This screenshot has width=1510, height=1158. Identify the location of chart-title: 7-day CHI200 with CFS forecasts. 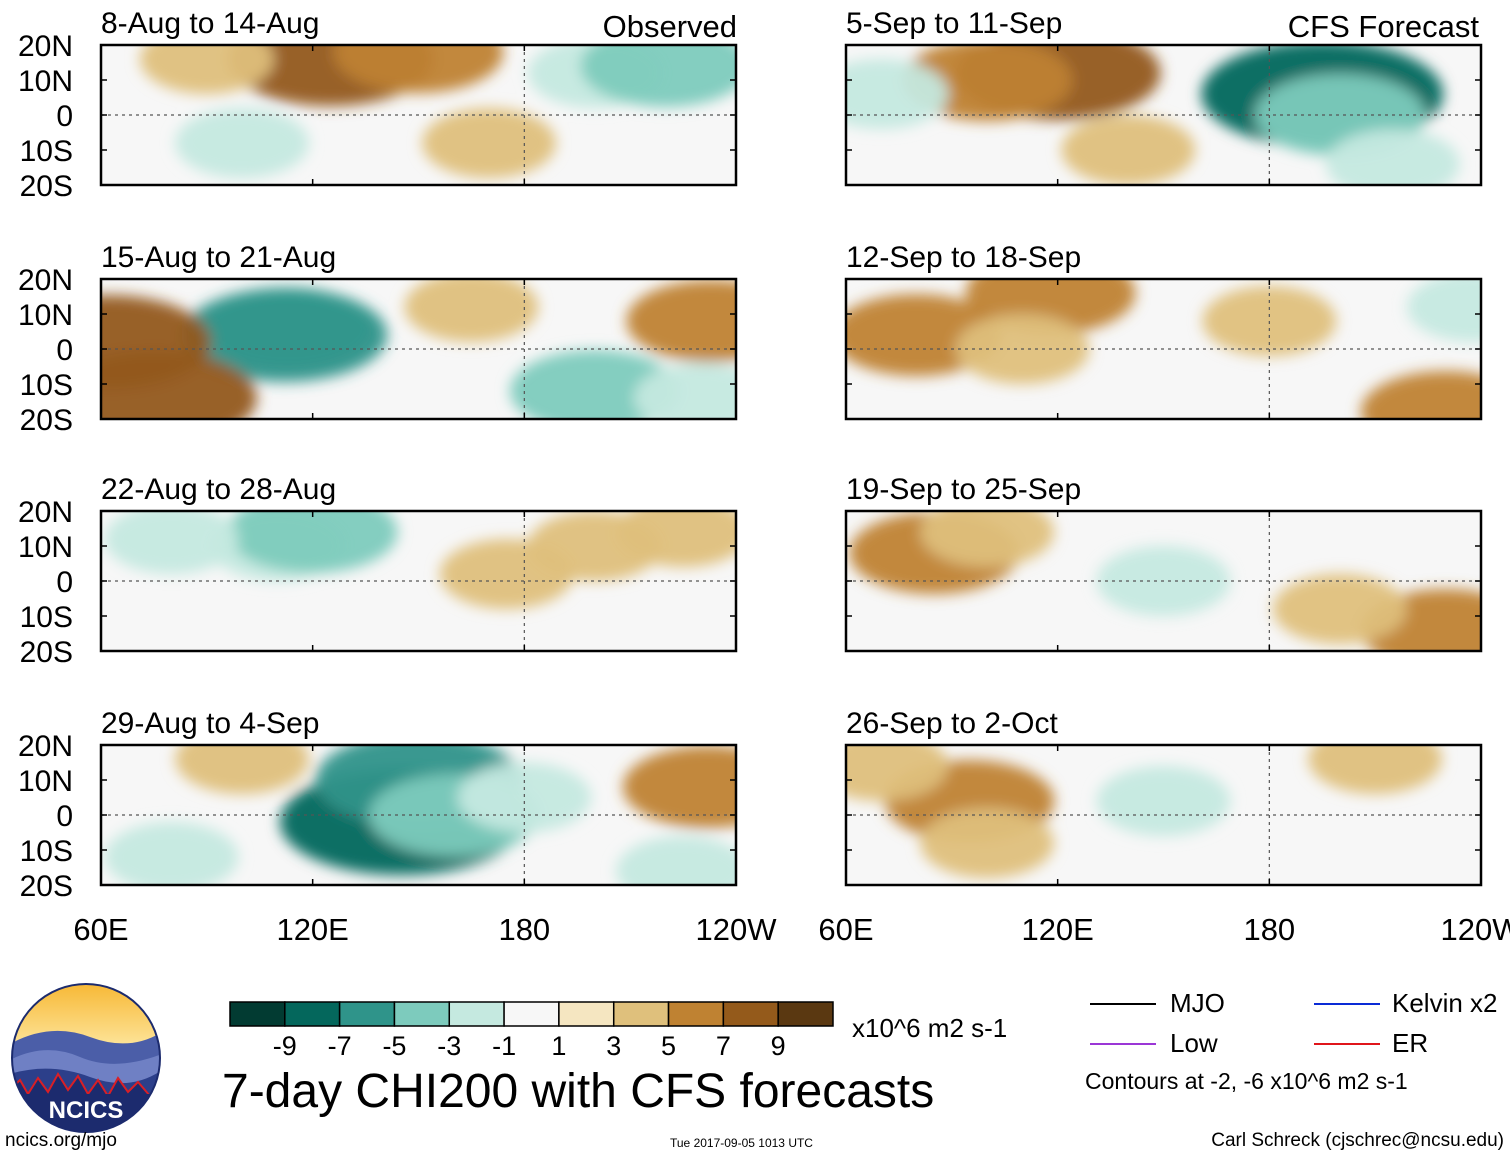
(578, 1091).